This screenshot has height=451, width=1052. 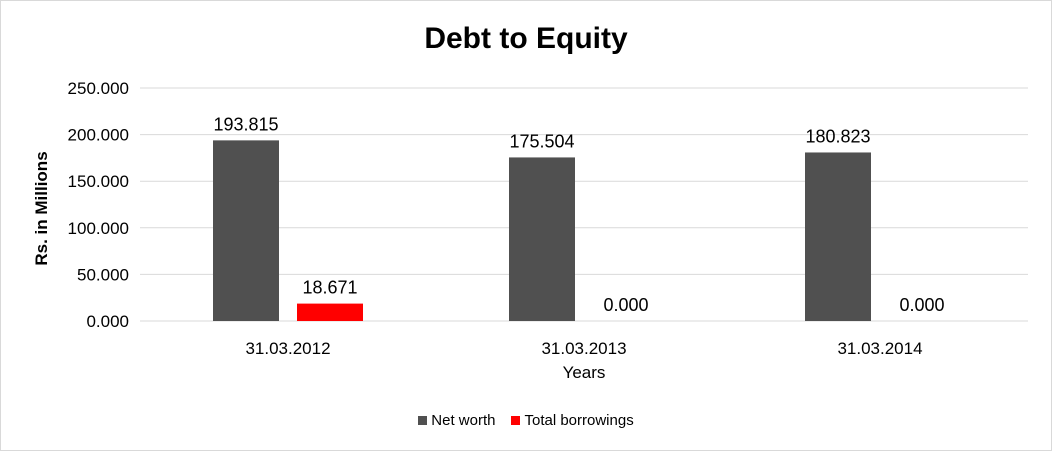 I want to click on y-tick-label: 100.000, so click(x=98, y=228).